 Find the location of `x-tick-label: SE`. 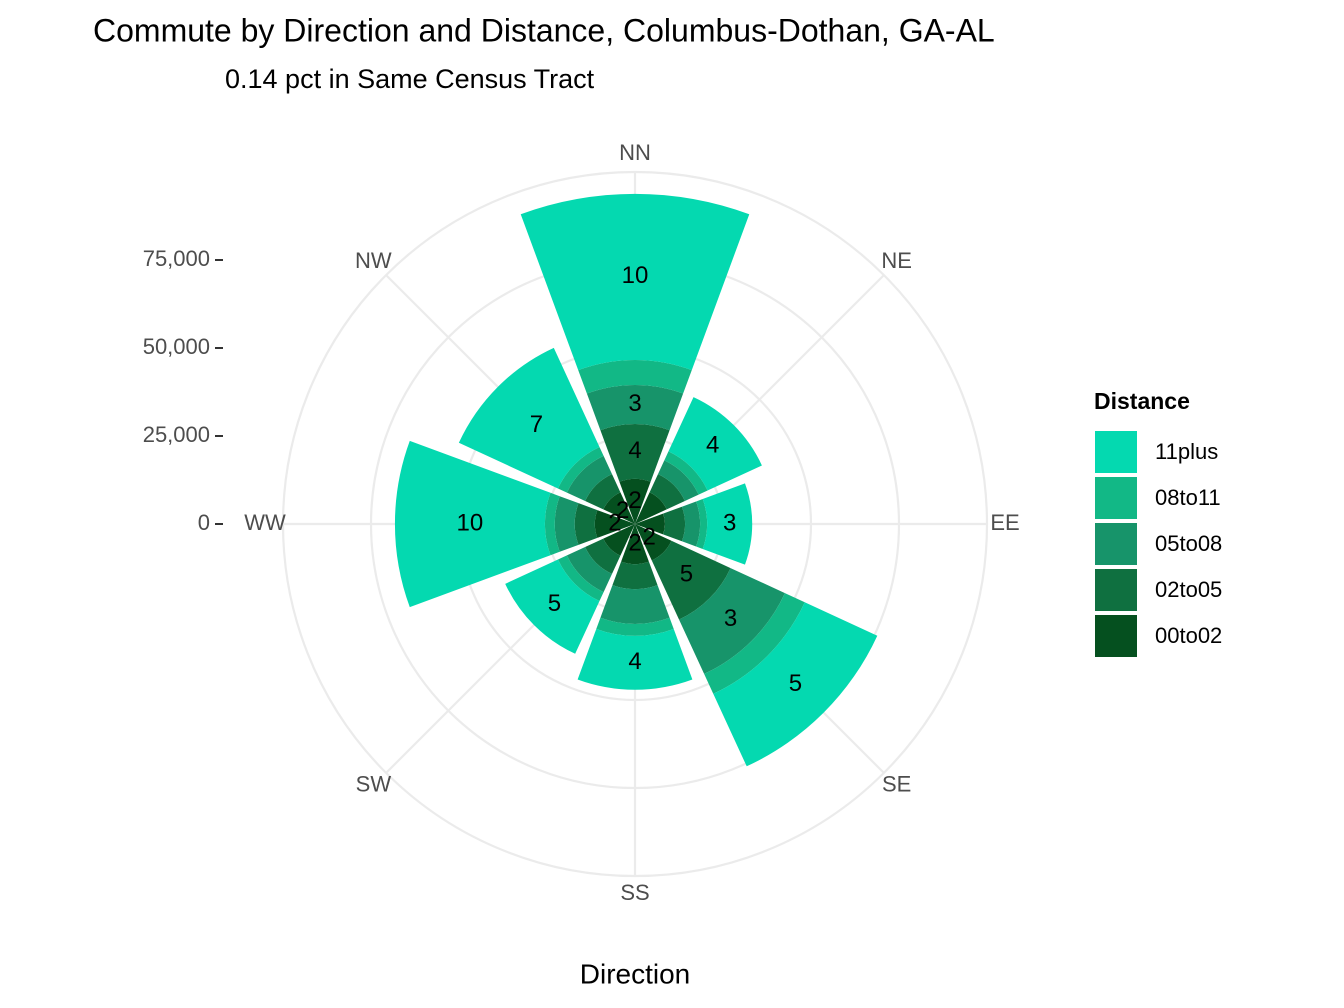

x-tick-label: SE is located at coordinates (896, 783).